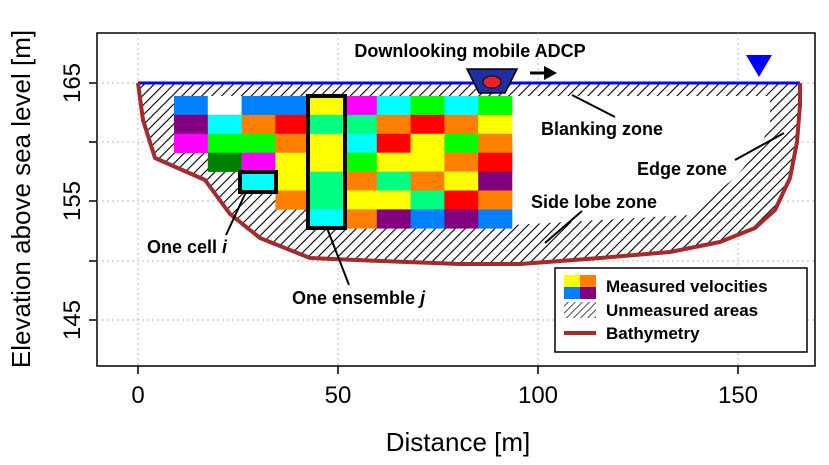  What do you see at coordinates (356, 298) in the screenshot?
I see `one-ensemble-prefix: One ensemble` at bounding box center [356, 298].